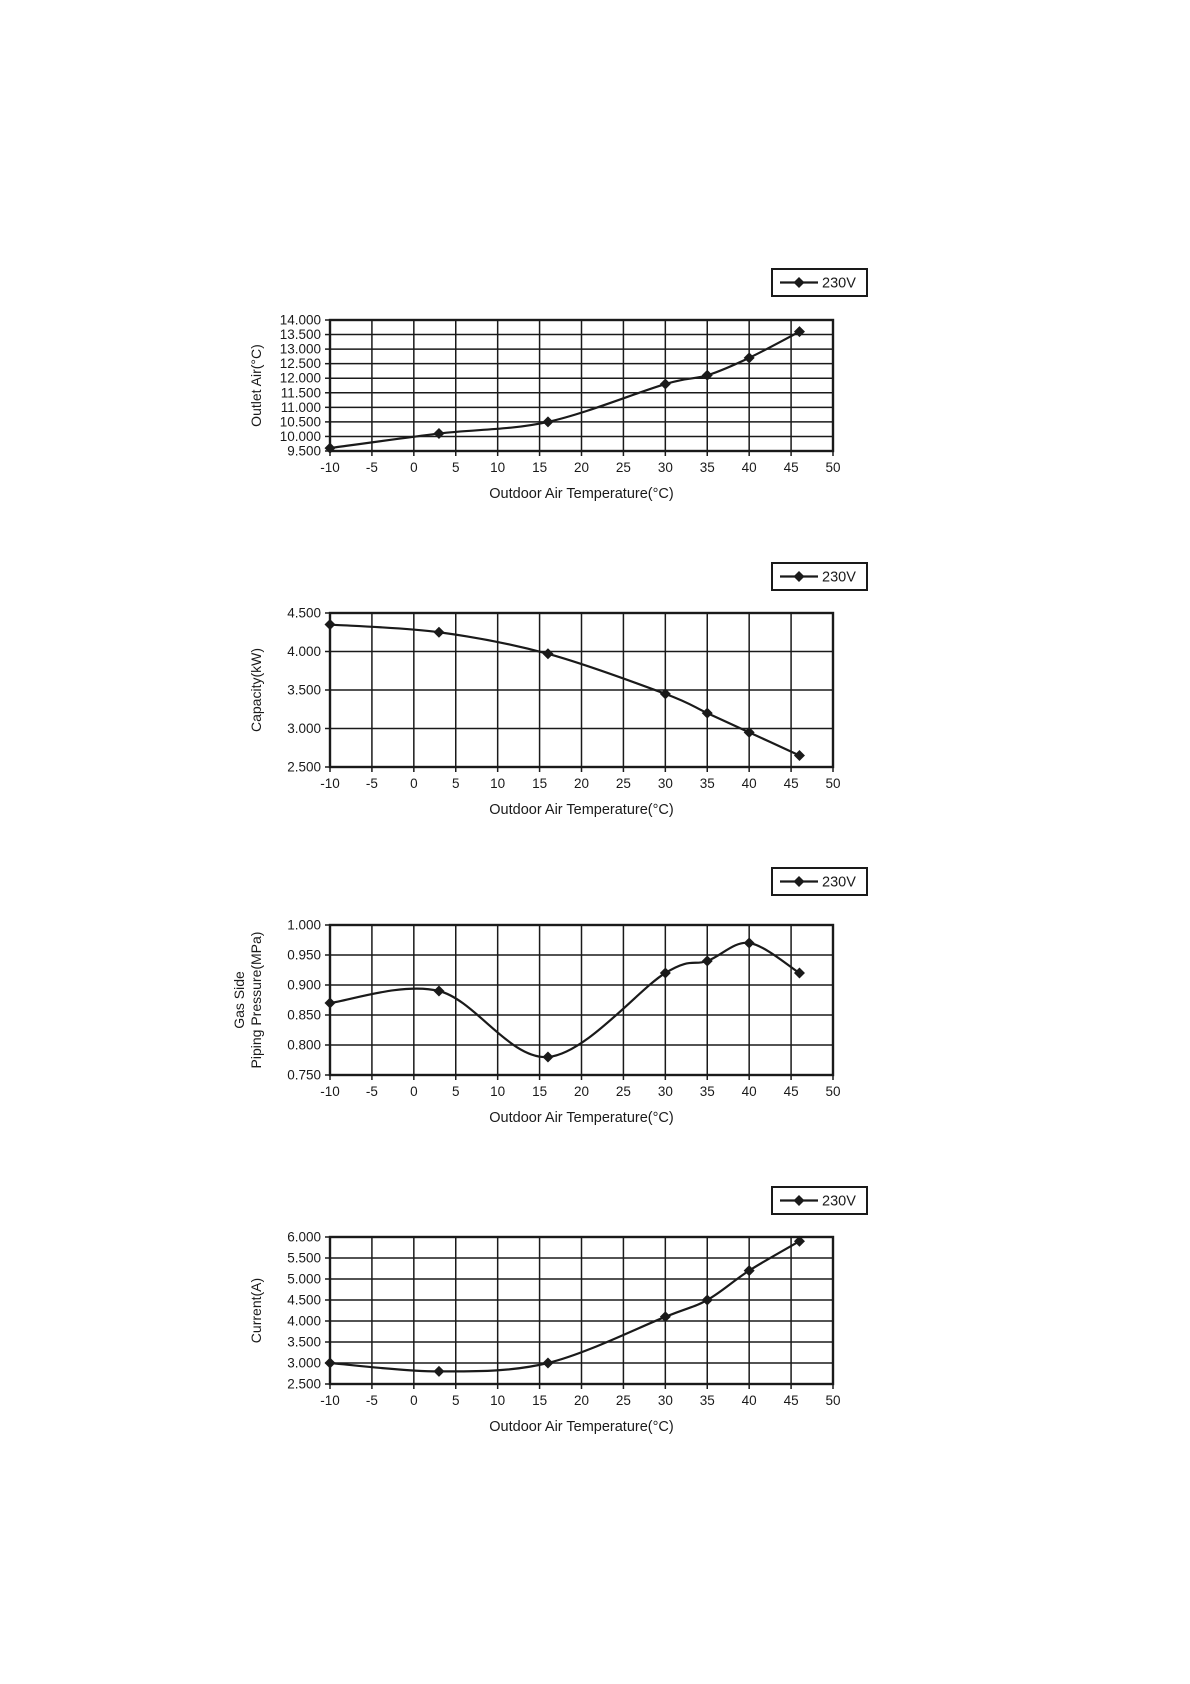 The height and width of the screenshot is (1684, 1190). What do you see at coordinates (304, 1258) in the screenshot?
I see `y-tick-label: 5.500` at bounding box center [304, 1258].